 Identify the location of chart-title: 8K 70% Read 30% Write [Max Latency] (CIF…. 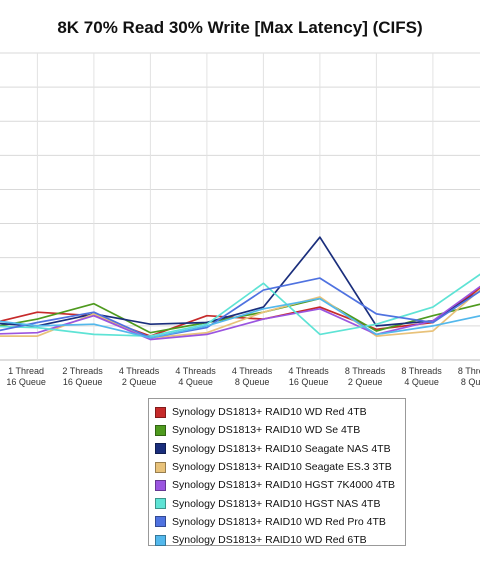
(240, 27).